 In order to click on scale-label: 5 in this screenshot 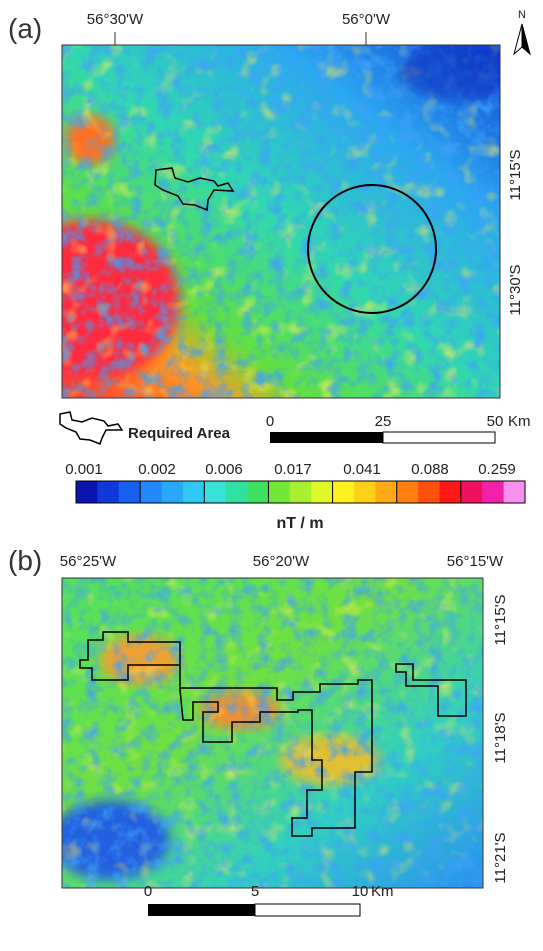, I will do `click(255, 891)`.